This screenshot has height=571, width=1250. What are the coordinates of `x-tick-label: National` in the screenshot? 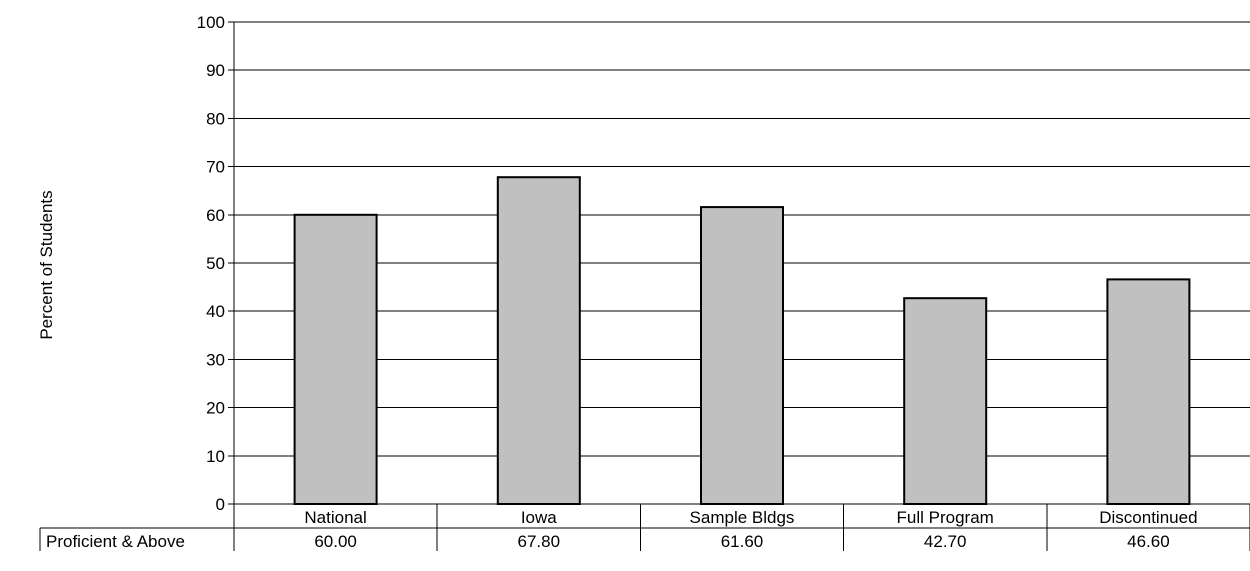 It's located at (335, 517).